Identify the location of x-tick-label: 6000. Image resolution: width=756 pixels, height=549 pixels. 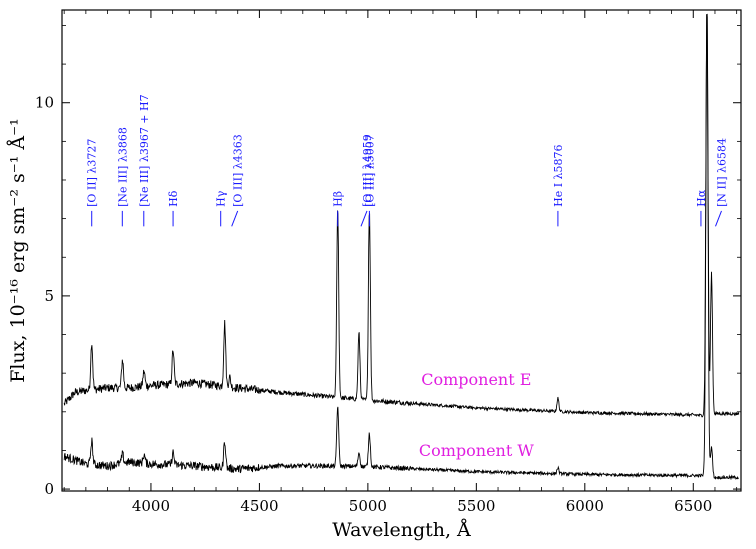
(585, 506).